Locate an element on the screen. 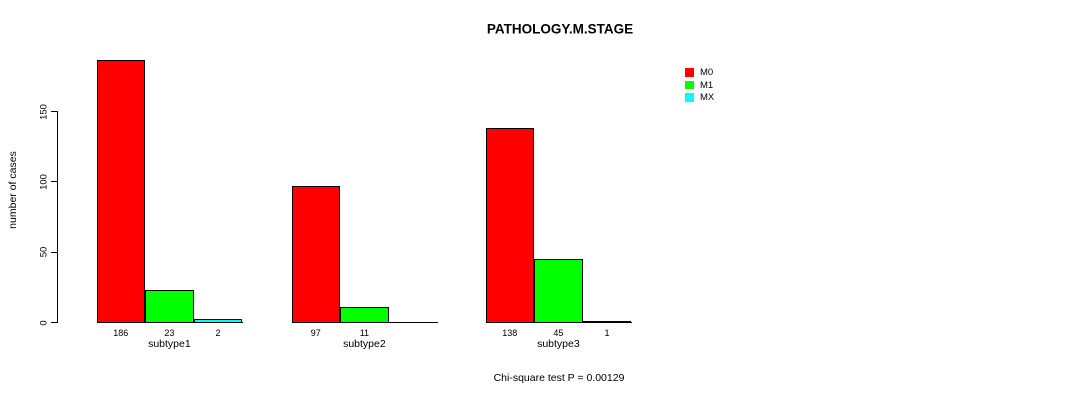 This screenshot has width=1090, height=400. y-axis-tick-label: 100 is located at coordinates (44, 181).